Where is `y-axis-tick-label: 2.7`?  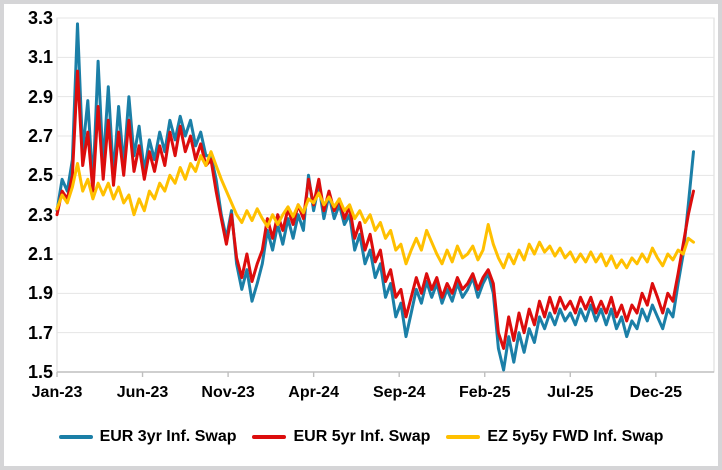
y-axis-tick-label: 2.7 is located at coordinates (40, 136).